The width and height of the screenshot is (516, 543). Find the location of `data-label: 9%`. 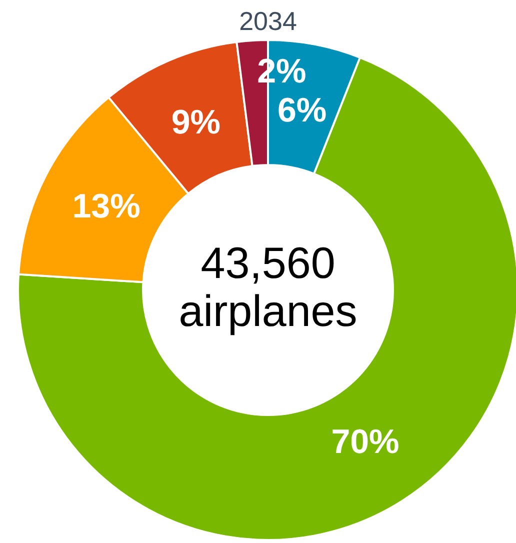

data-label: 9% is located at coordinates (195, 122).